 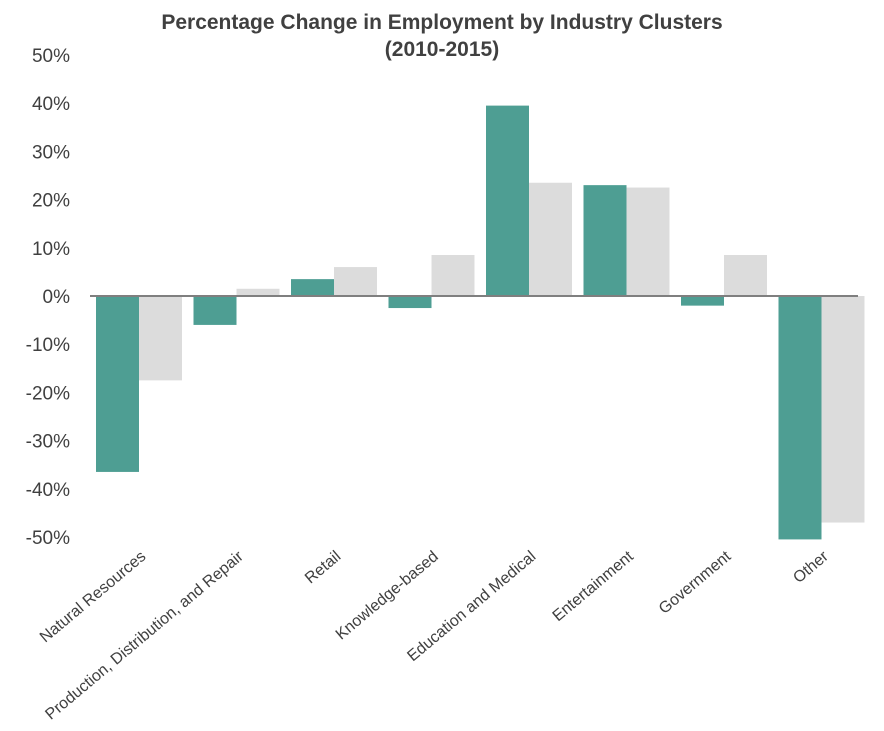 I want to click on x-category-label: Natural Resources, so click(x=93, y=597).